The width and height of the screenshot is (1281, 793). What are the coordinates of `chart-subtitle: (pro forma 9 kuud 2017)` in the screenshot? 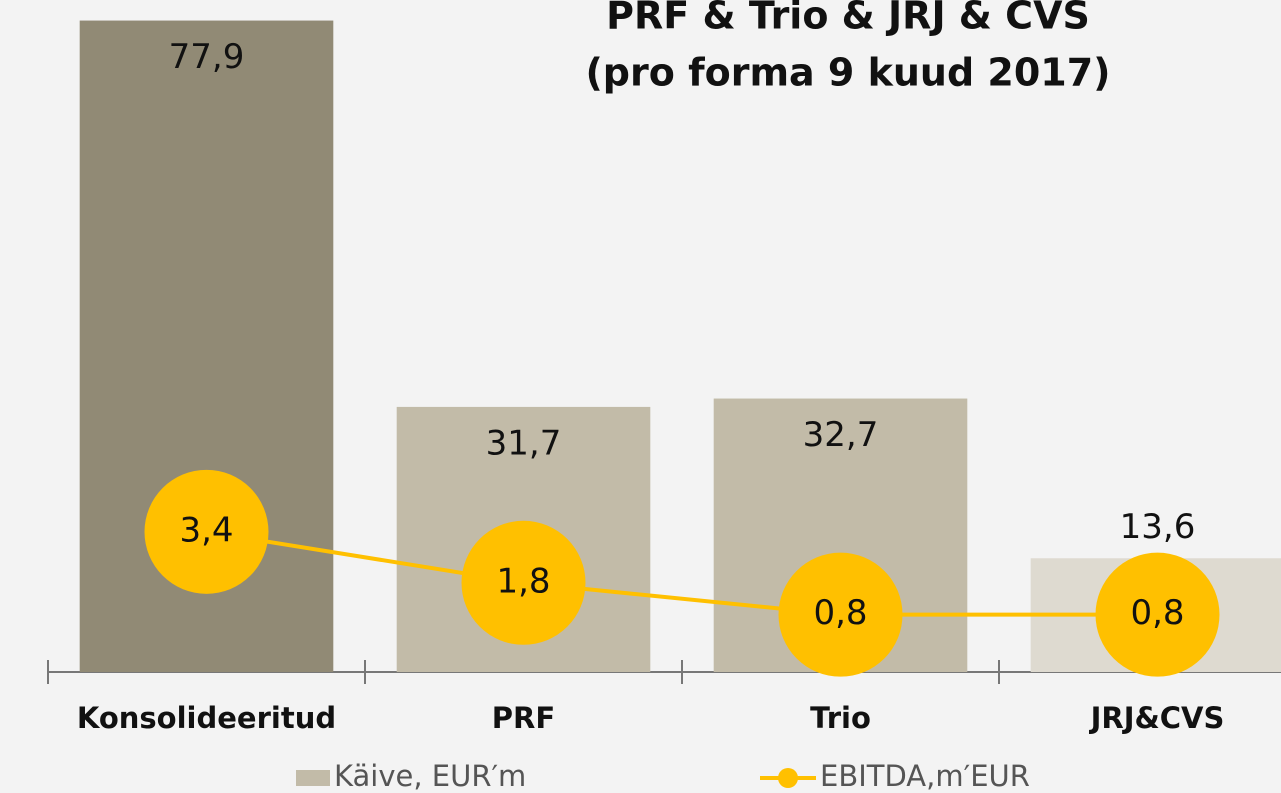 It's located at (847, 73).